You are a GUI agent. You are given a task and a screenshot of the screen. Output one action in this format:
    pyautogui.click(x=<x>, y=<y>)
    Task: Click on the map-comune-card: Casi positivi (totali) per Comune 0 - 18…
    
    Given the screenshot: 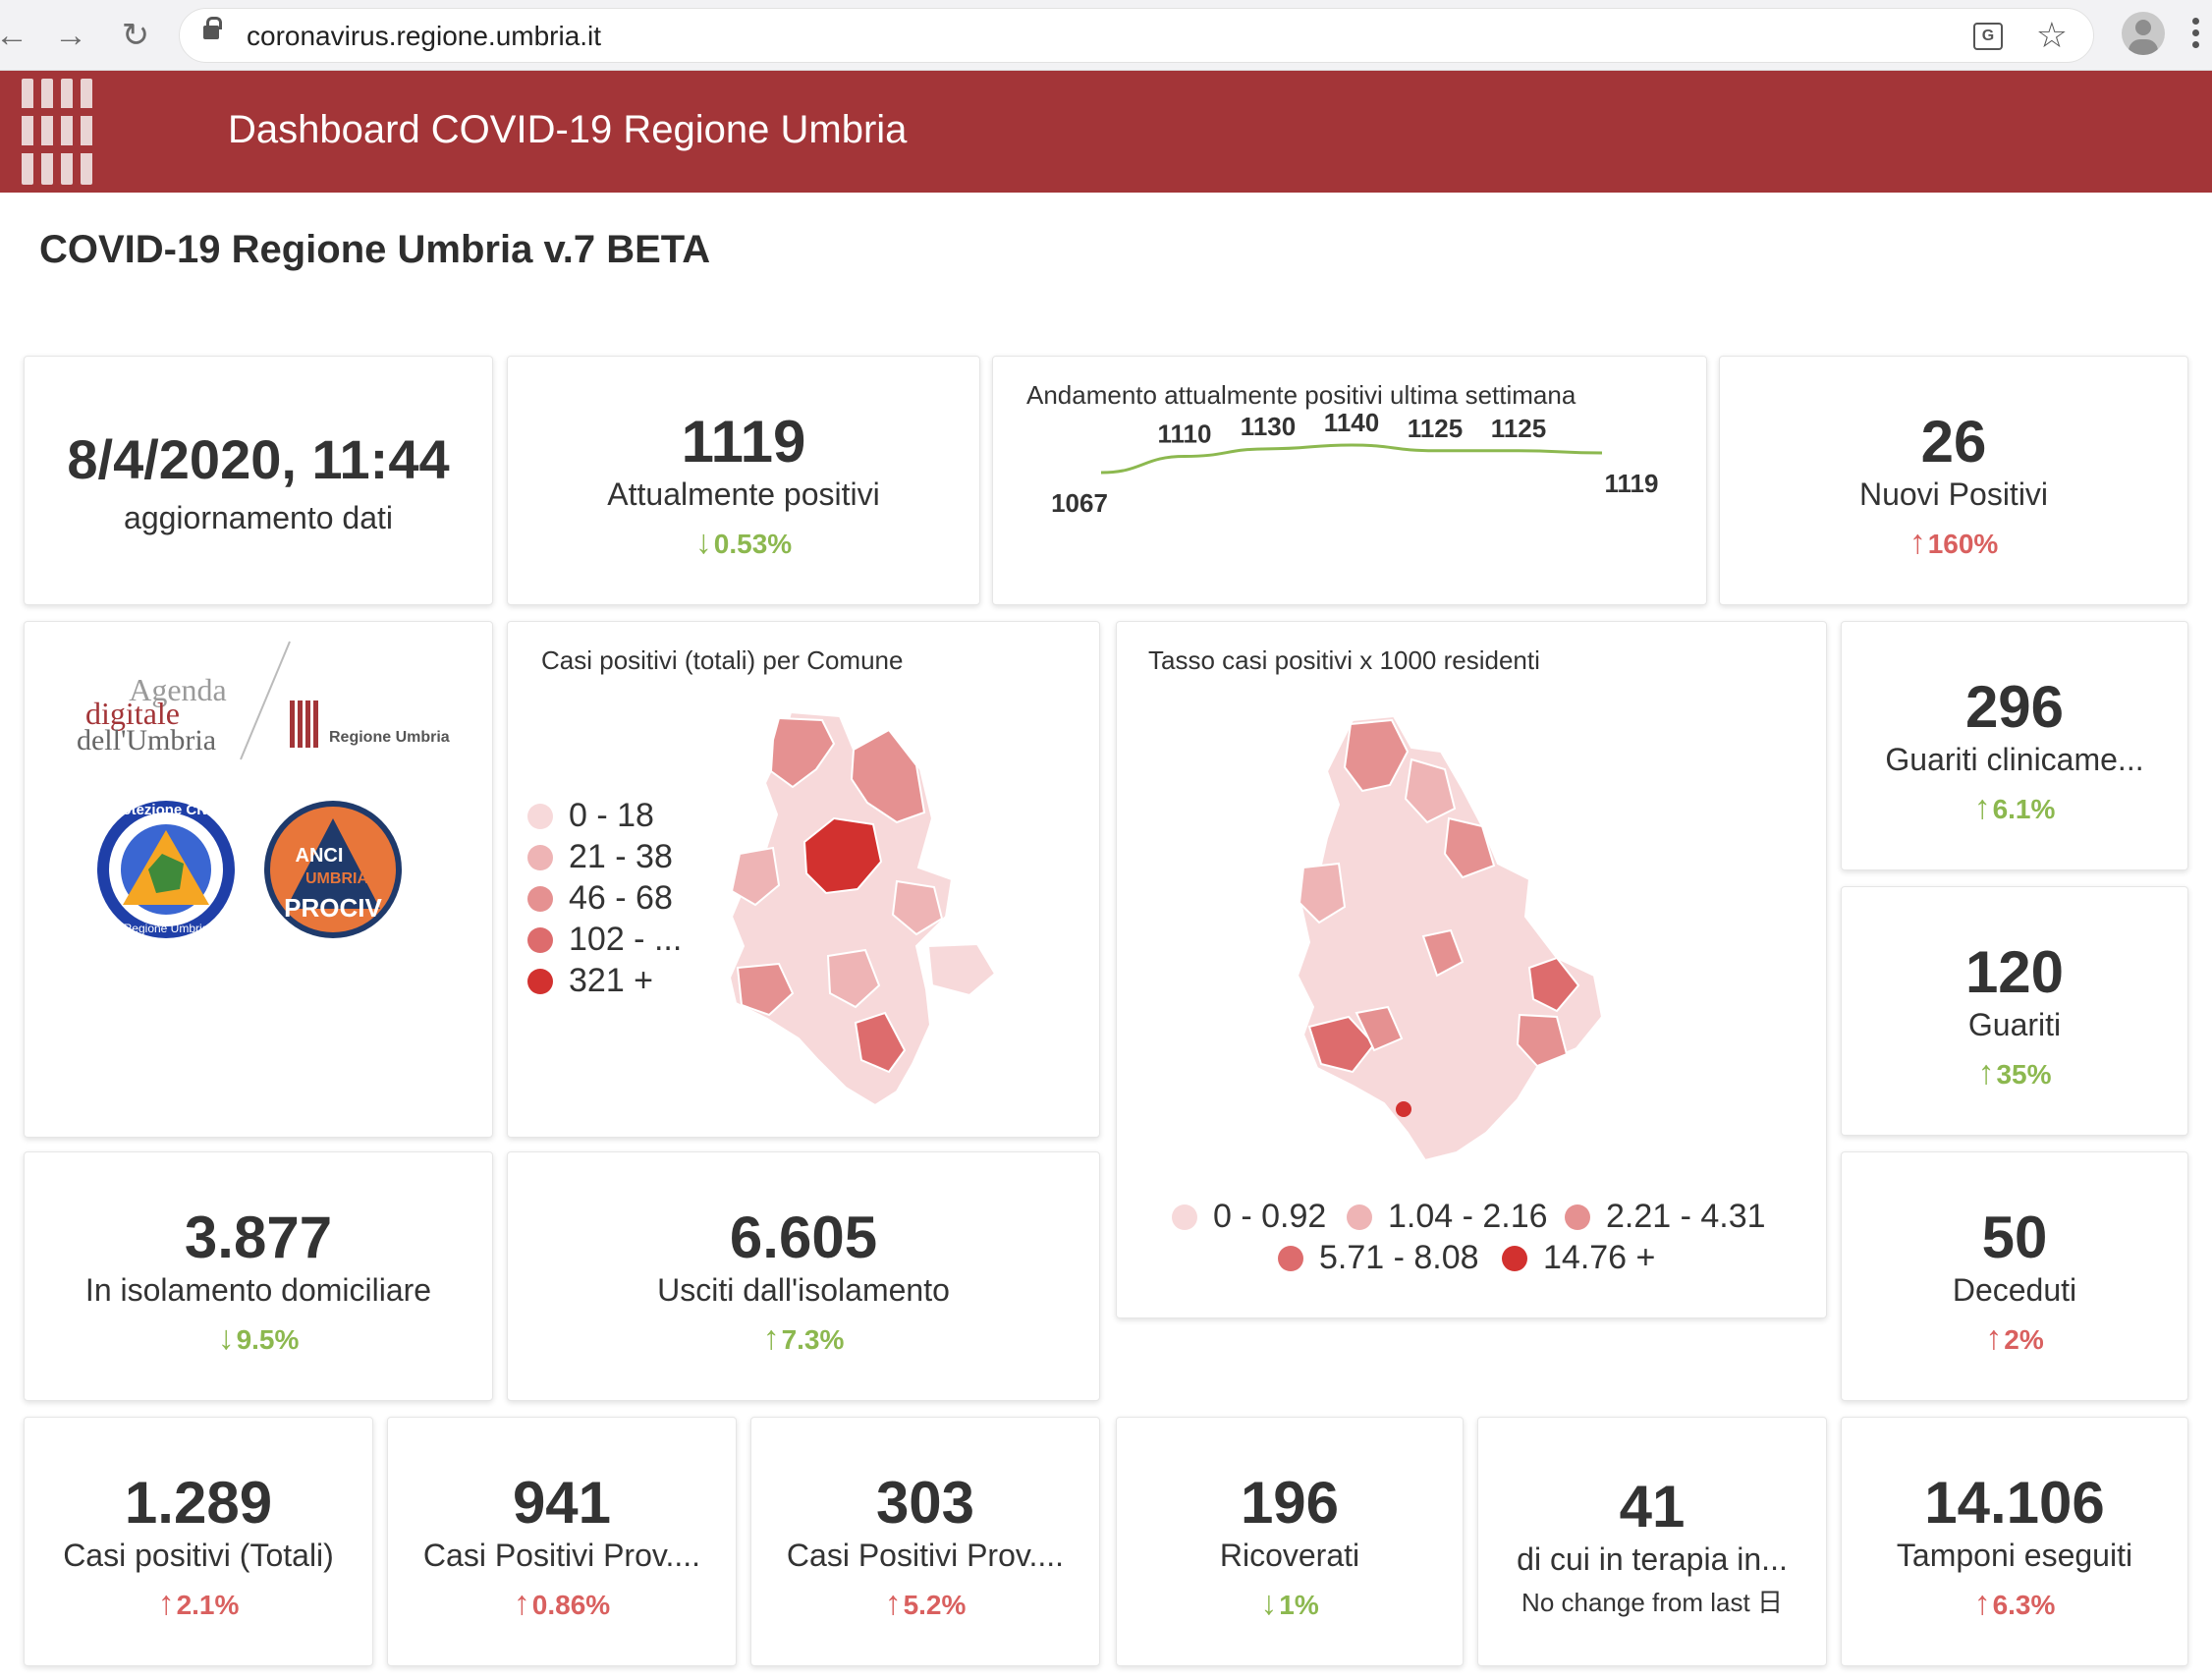 What is the action you would take?
    pyautogui.click(x=803, y=879)
    